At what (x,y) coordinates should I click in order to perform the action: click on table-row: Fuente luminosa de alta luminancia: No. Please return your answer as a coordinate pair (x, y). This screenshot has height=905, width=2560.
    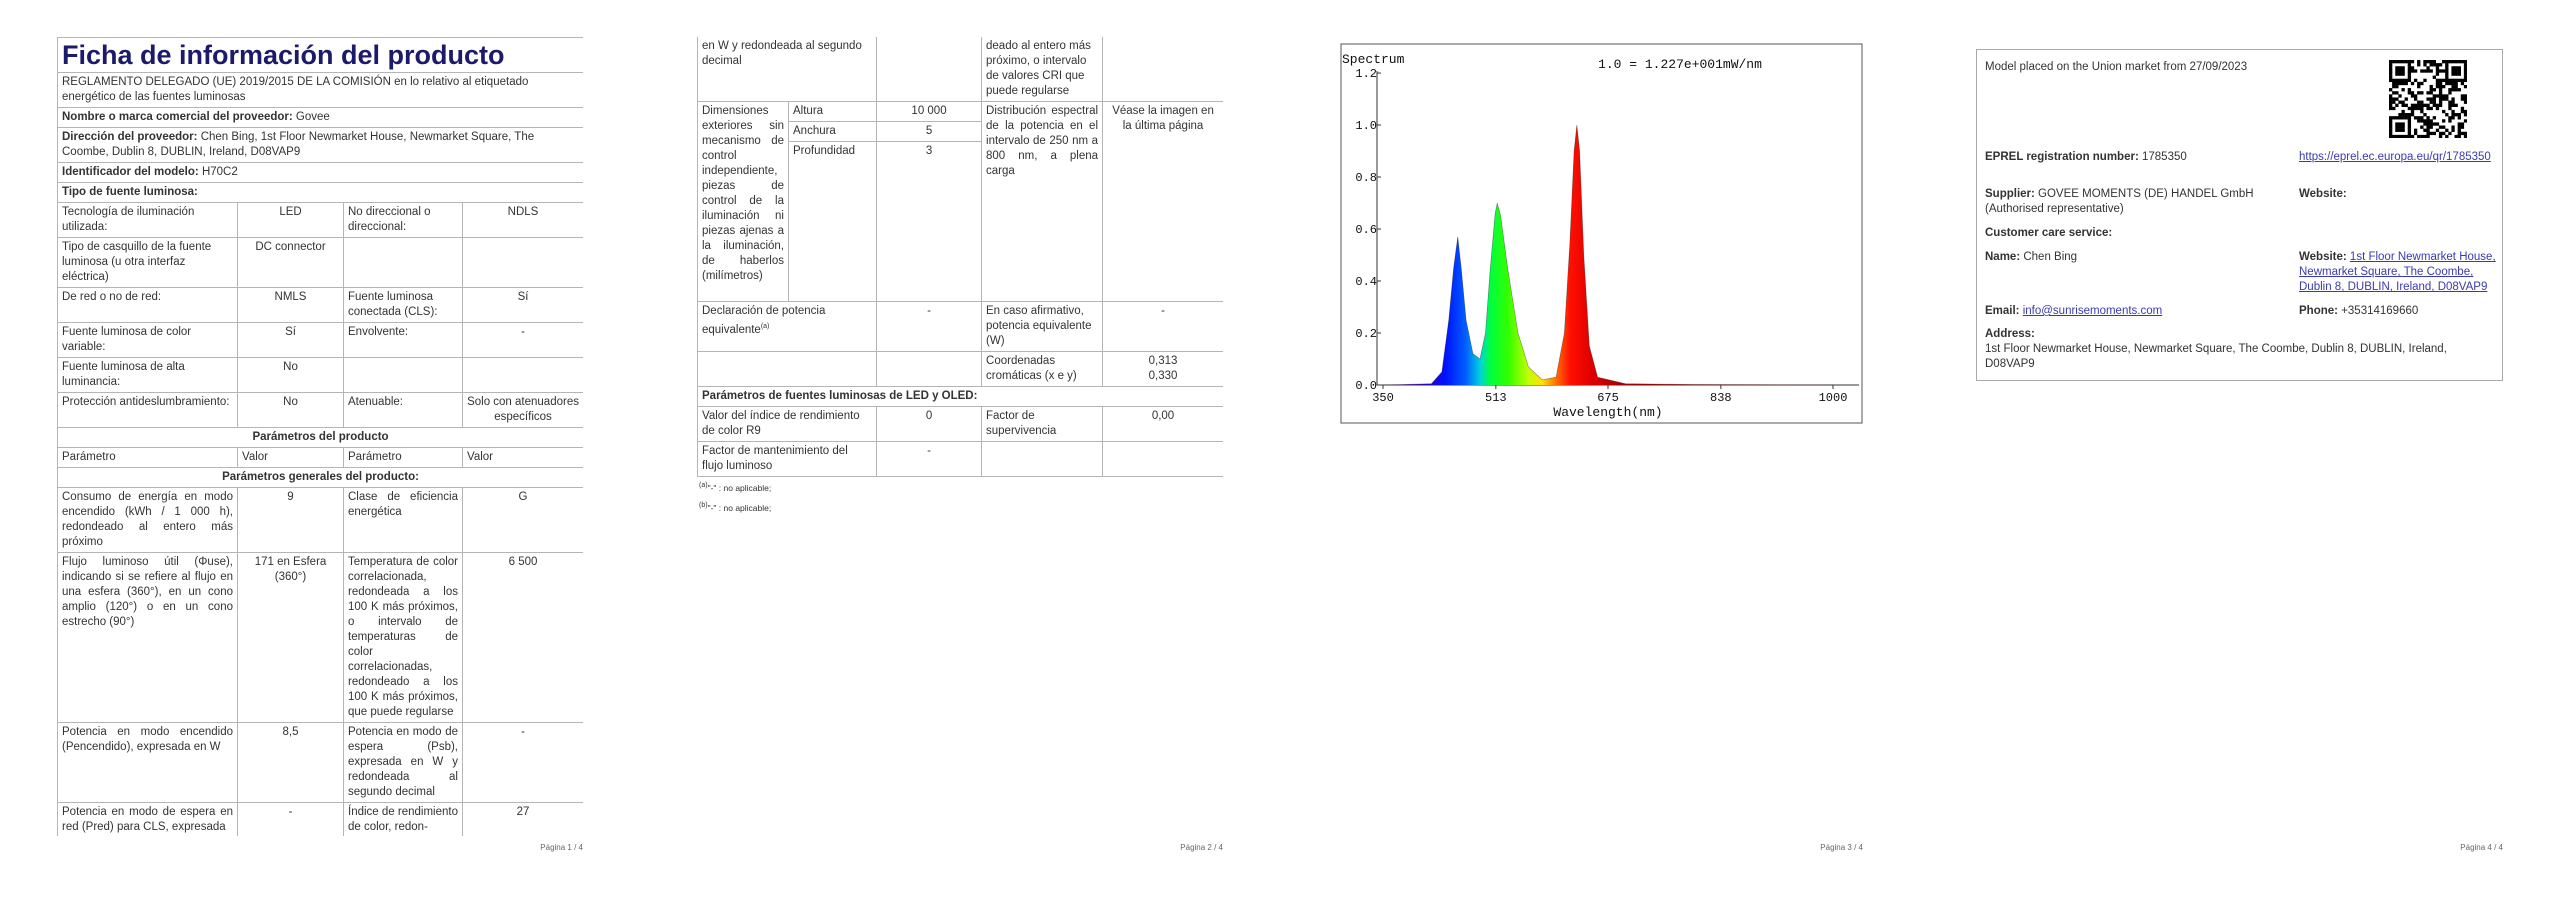
    Looking at the image, I should click on (320, 375).